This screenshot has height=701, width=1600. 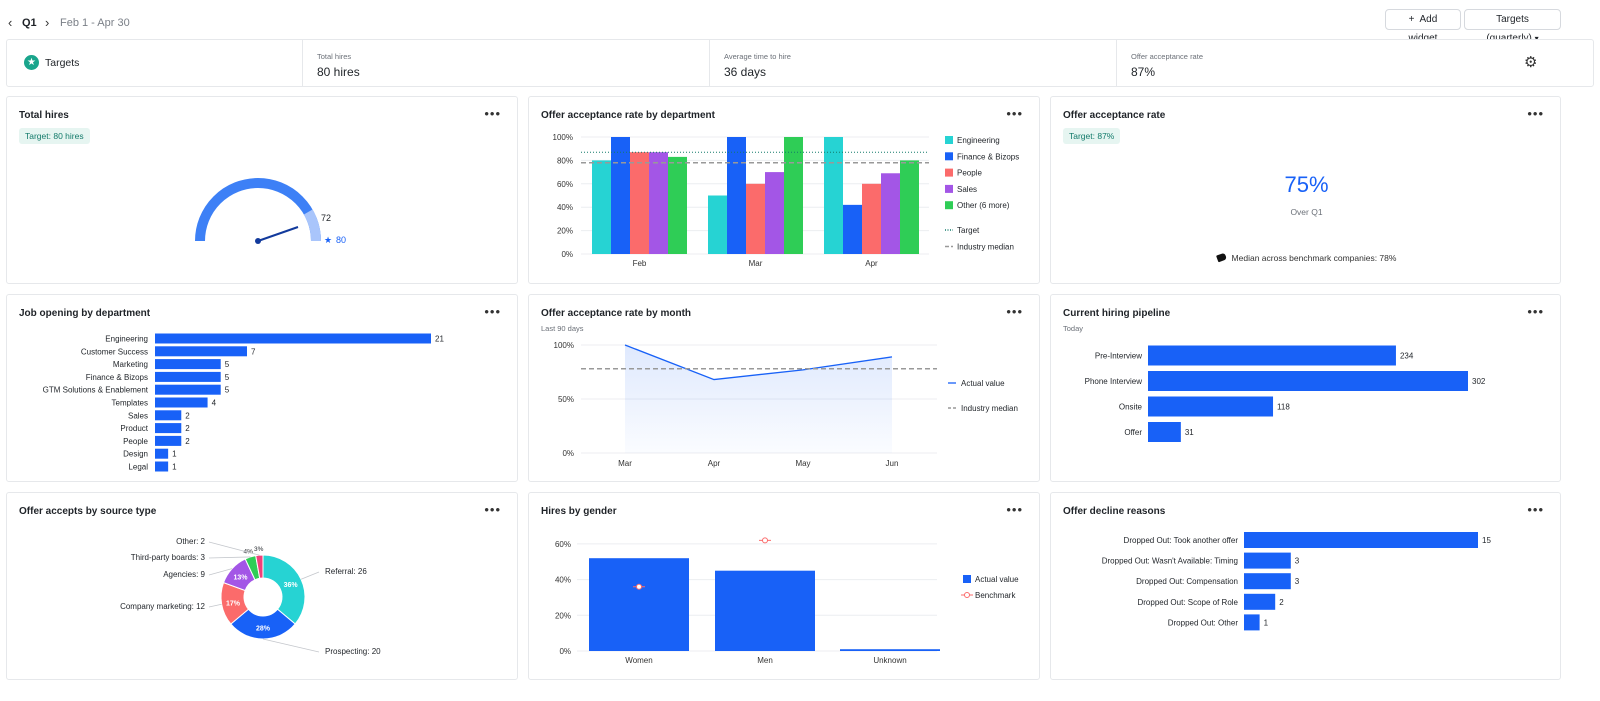 What do you see at coordinates (44, 115) in the screenshot?
I see `card-title: Total hires` at bounding box center [44, 115].